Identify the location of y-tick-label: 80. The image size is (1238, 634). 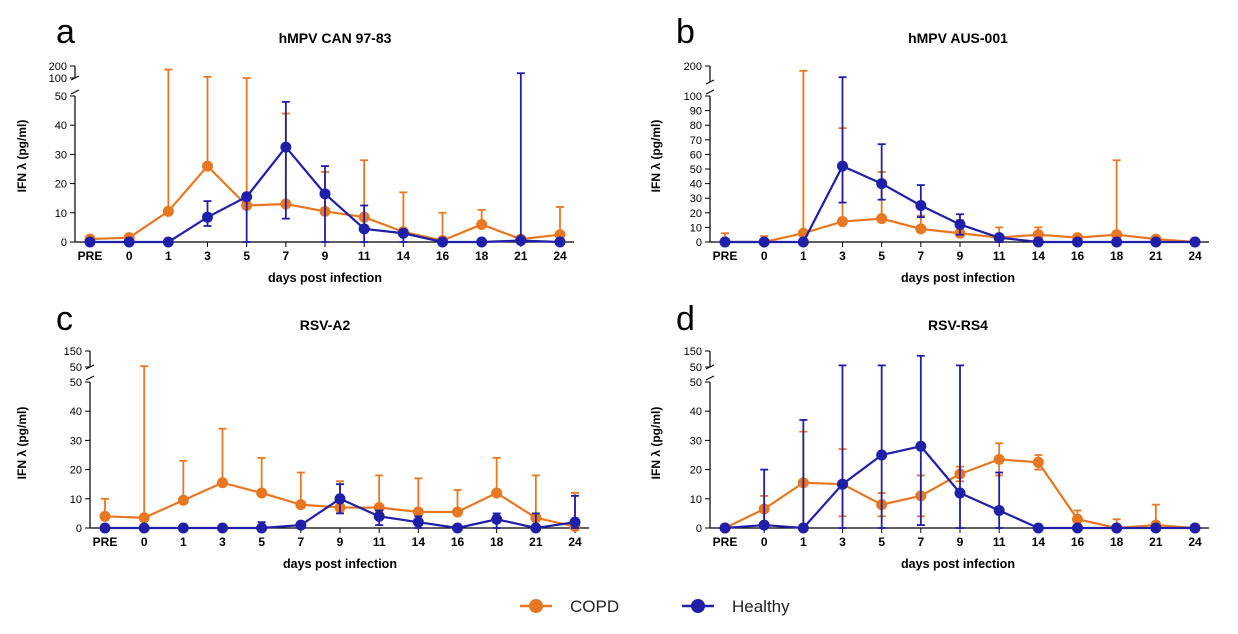
(696, 126).